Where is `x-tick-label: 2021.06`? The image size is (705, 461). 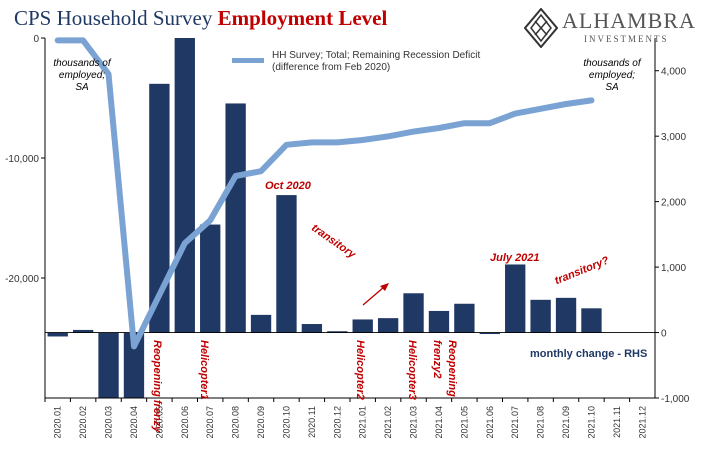
x-tick-label: 2021.06 is located at coordinates (490, 422).